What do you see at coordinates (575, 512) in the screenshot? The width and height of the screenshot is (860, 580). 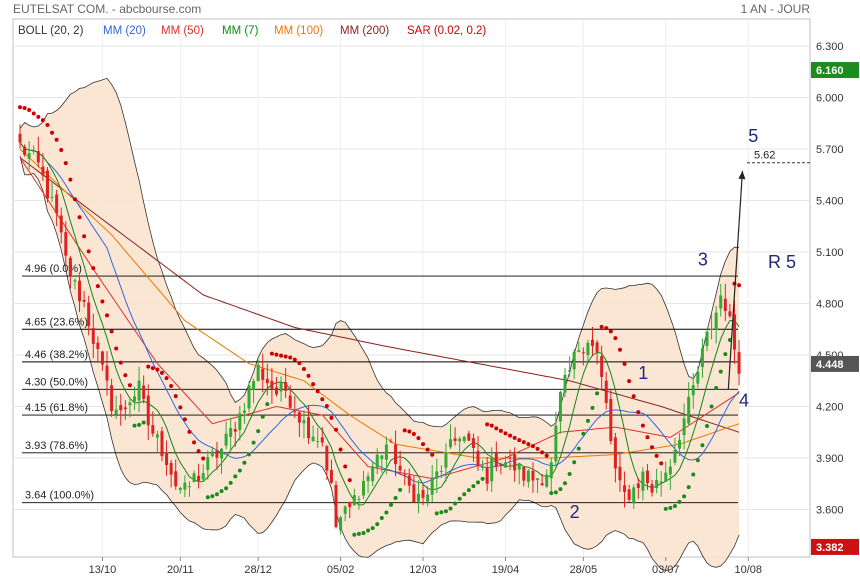 I see `wave-label-2: 2` at bounding box center [575, 512].